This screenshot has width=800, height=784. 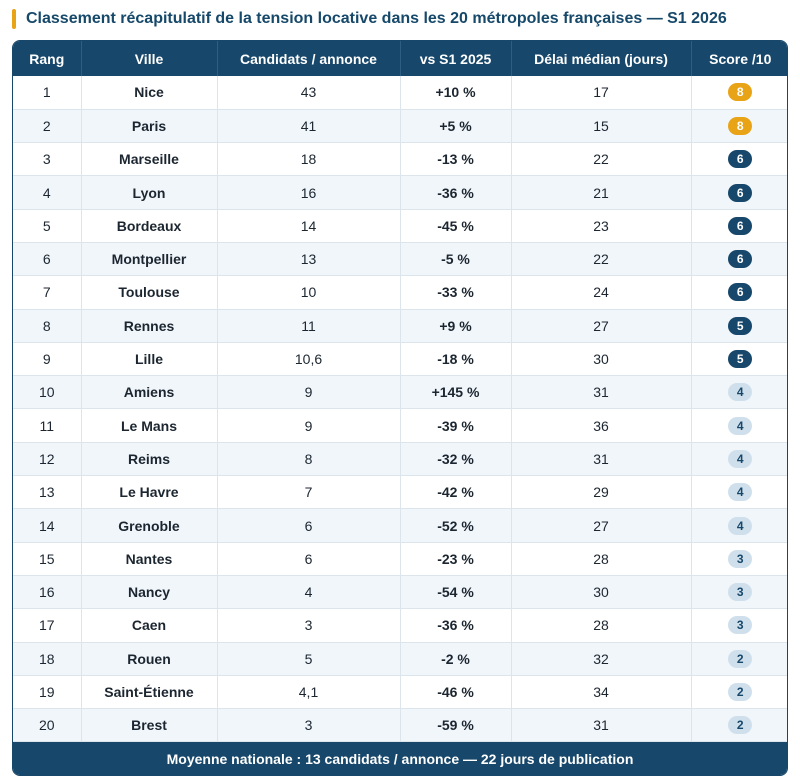 What do you see at coordinates (456, 659) in the screenshot?
I see `change-cell: -2 %` at bounding box center [456, 659].